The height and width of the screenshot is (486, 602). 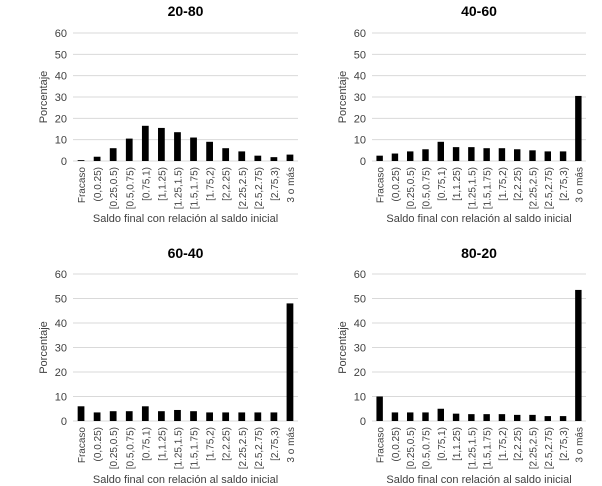 I want to click on bar-[0.5,0.75), so click(x=425, y=416).